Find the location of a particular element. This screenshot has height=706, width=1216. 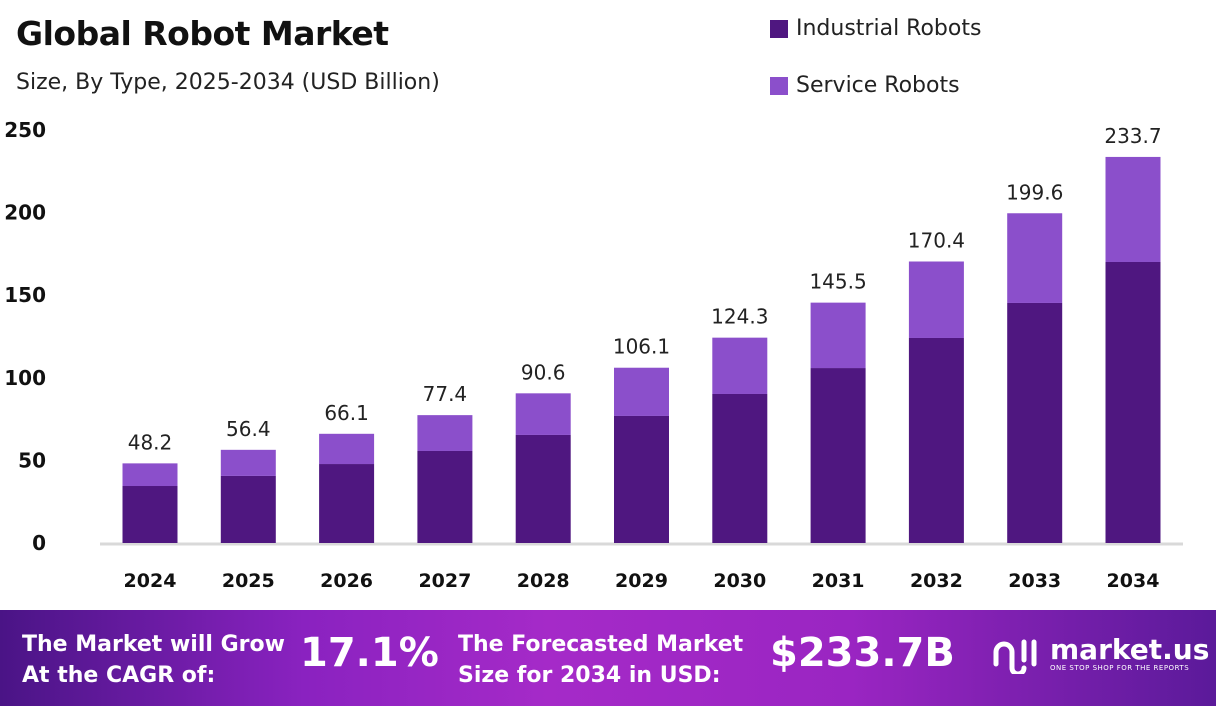

x-tick-label: 2029 is located at coordinates (641, 581).